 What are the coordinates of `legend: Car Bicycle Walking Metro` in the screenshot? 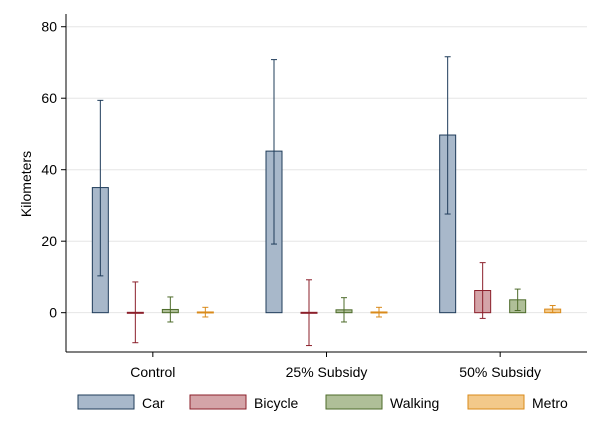 It's located at (325, 403).